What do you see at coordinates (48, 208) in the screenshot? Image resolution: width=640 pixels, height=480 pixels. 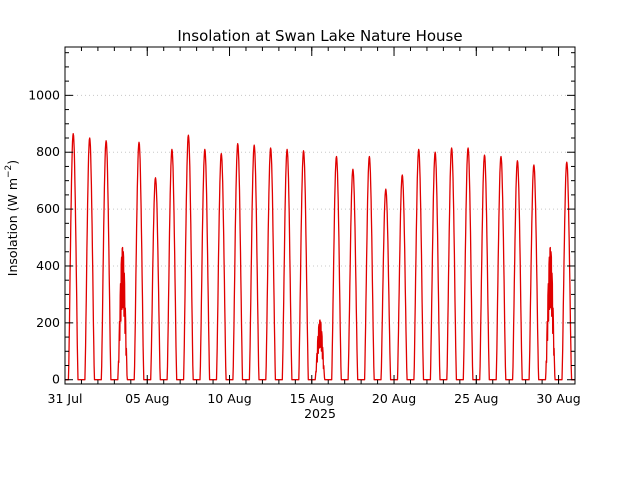 I see `y-tick-label: 600` at bounding box center [48, 208].